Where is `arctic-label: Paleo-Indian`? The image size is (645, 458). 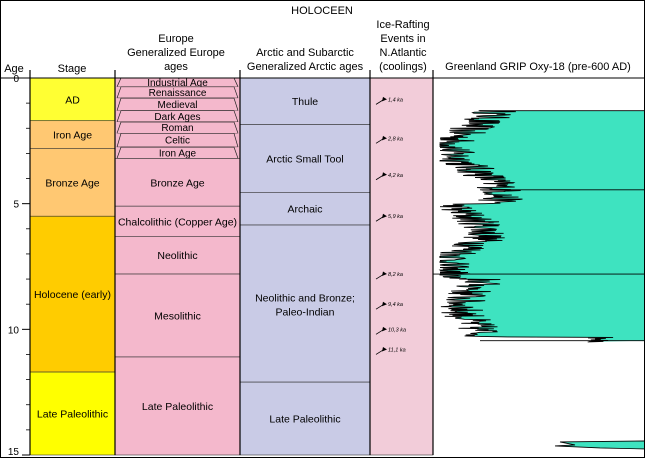
arctic-label: Paleo-Indian is located at coordinates (305, 313).